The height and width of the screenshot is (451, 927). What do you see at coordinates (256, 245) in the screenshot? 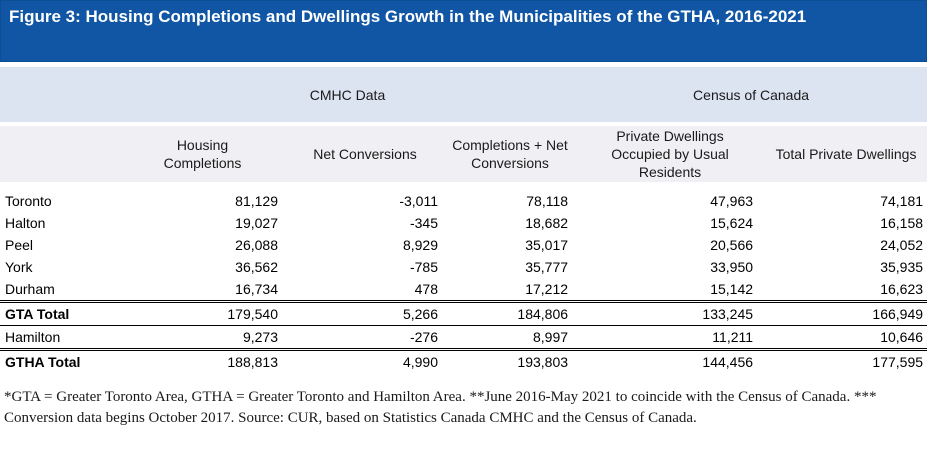
I see `table-cell: 26,088` at bounding box center [256, 245].